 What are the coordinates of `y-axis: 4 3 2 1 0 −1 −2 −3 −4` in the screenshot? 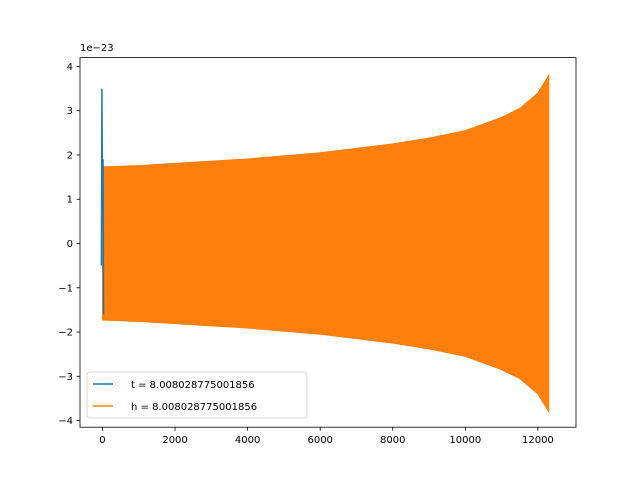 It's located at (69, 244).